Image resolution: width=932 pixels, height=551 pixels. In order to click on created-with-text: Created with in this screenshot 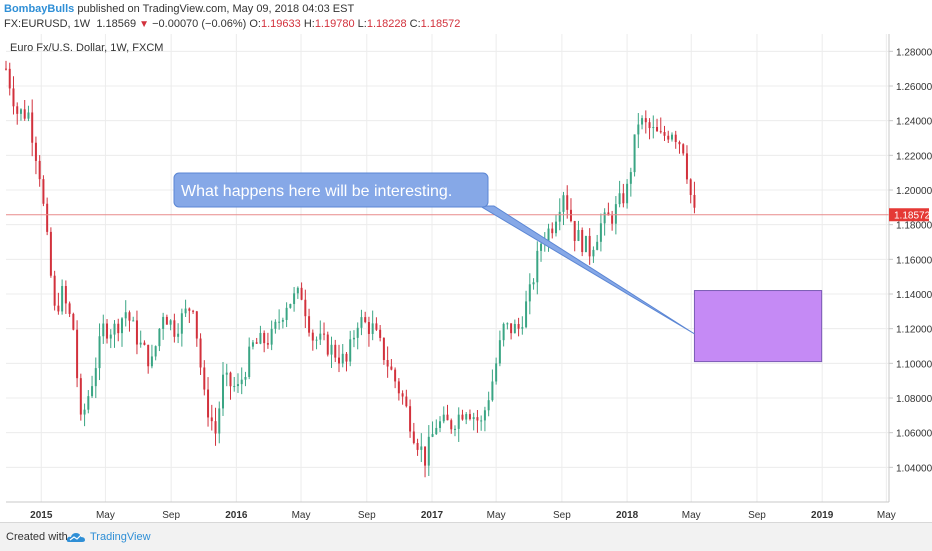, I will do `click(37, 537)`.